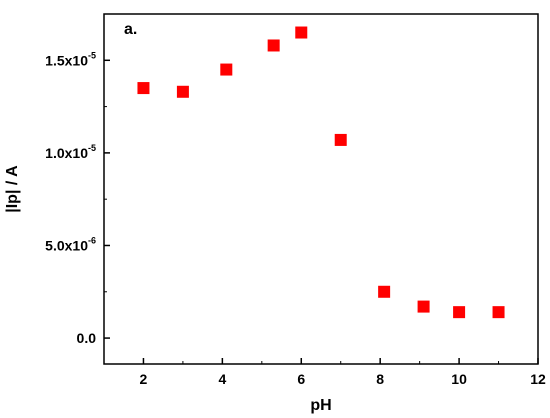  What do you see at coordinates (222, 379) in the screenshot?
I see `x-tick-label: 4` at bounding box center [222, 379].